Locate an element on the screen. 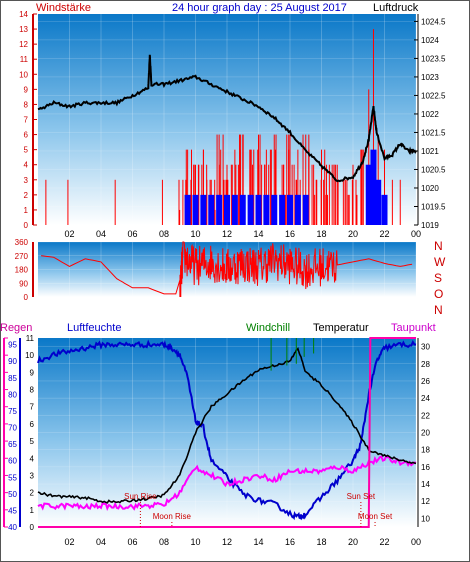 The image size is (470, 562). wind-speed-tick: 1 is located at coordinates (26, 210).